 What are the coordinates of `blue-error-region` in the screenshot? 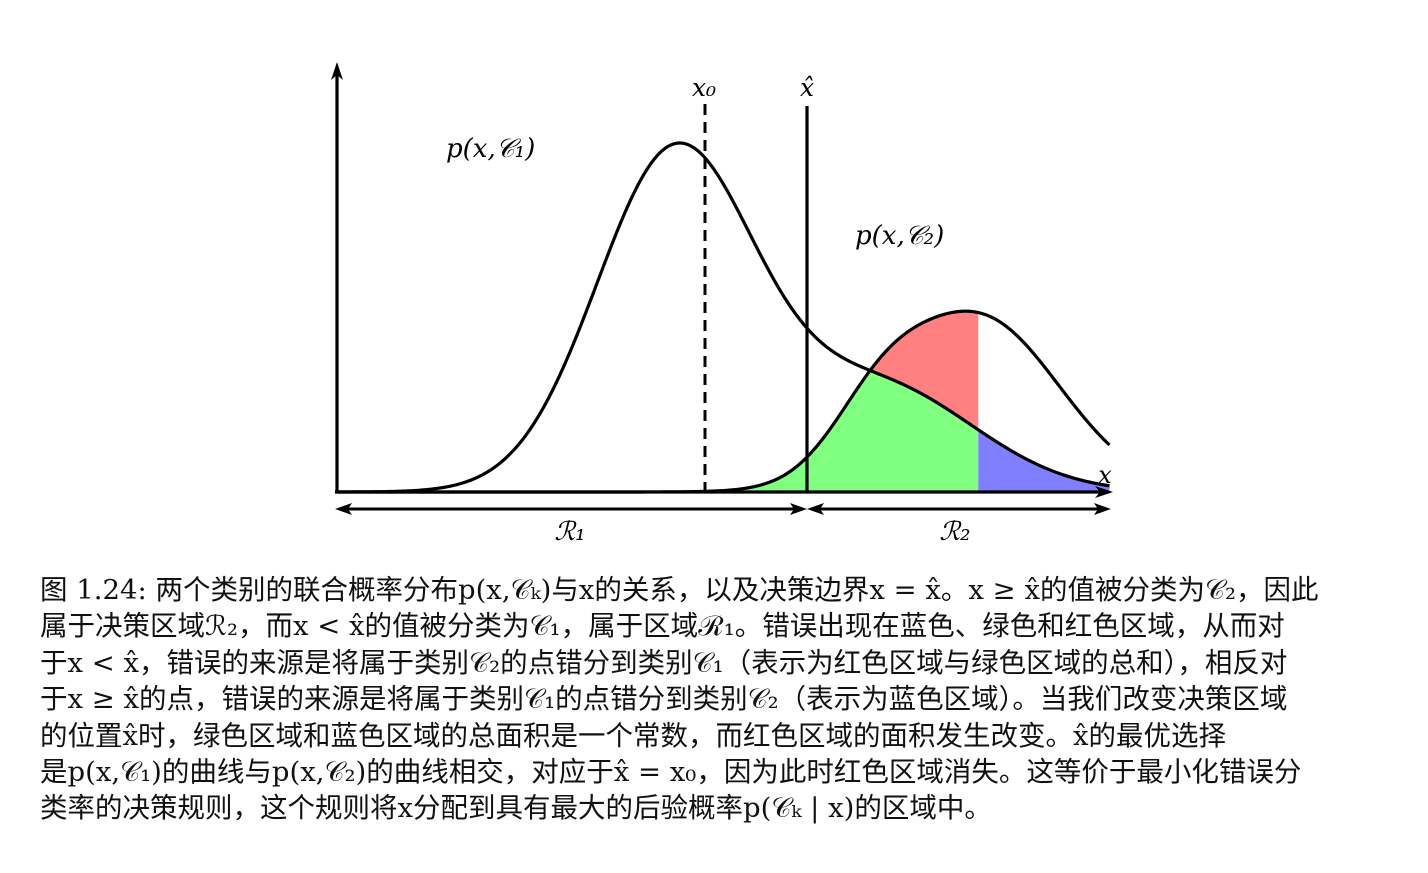 It's located at (1044, 460).